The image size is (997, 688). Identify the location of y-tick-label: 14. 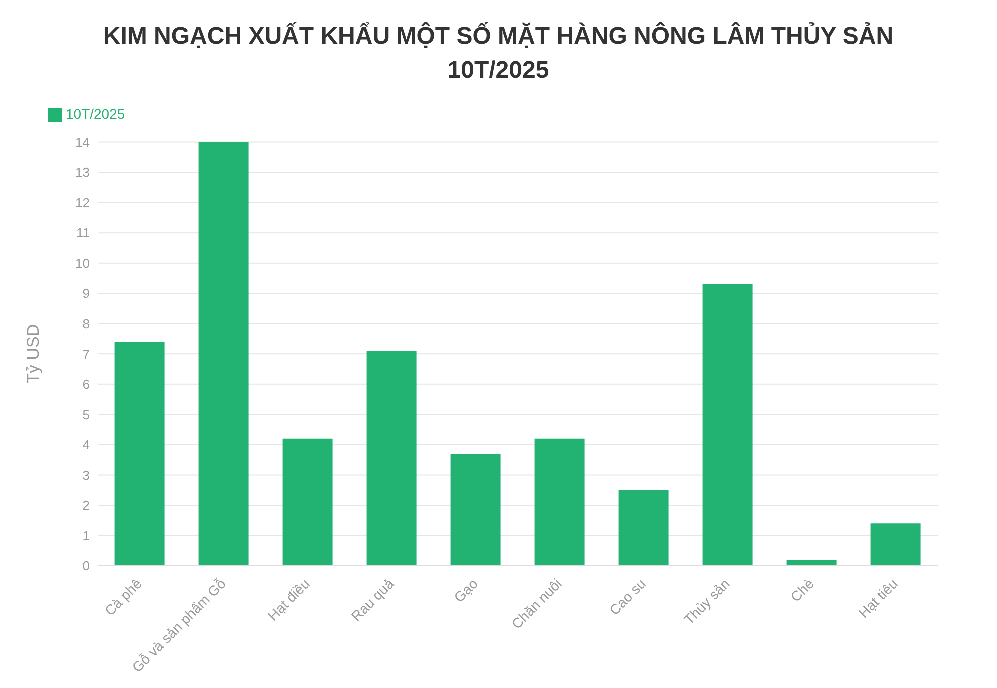
(83, 142).